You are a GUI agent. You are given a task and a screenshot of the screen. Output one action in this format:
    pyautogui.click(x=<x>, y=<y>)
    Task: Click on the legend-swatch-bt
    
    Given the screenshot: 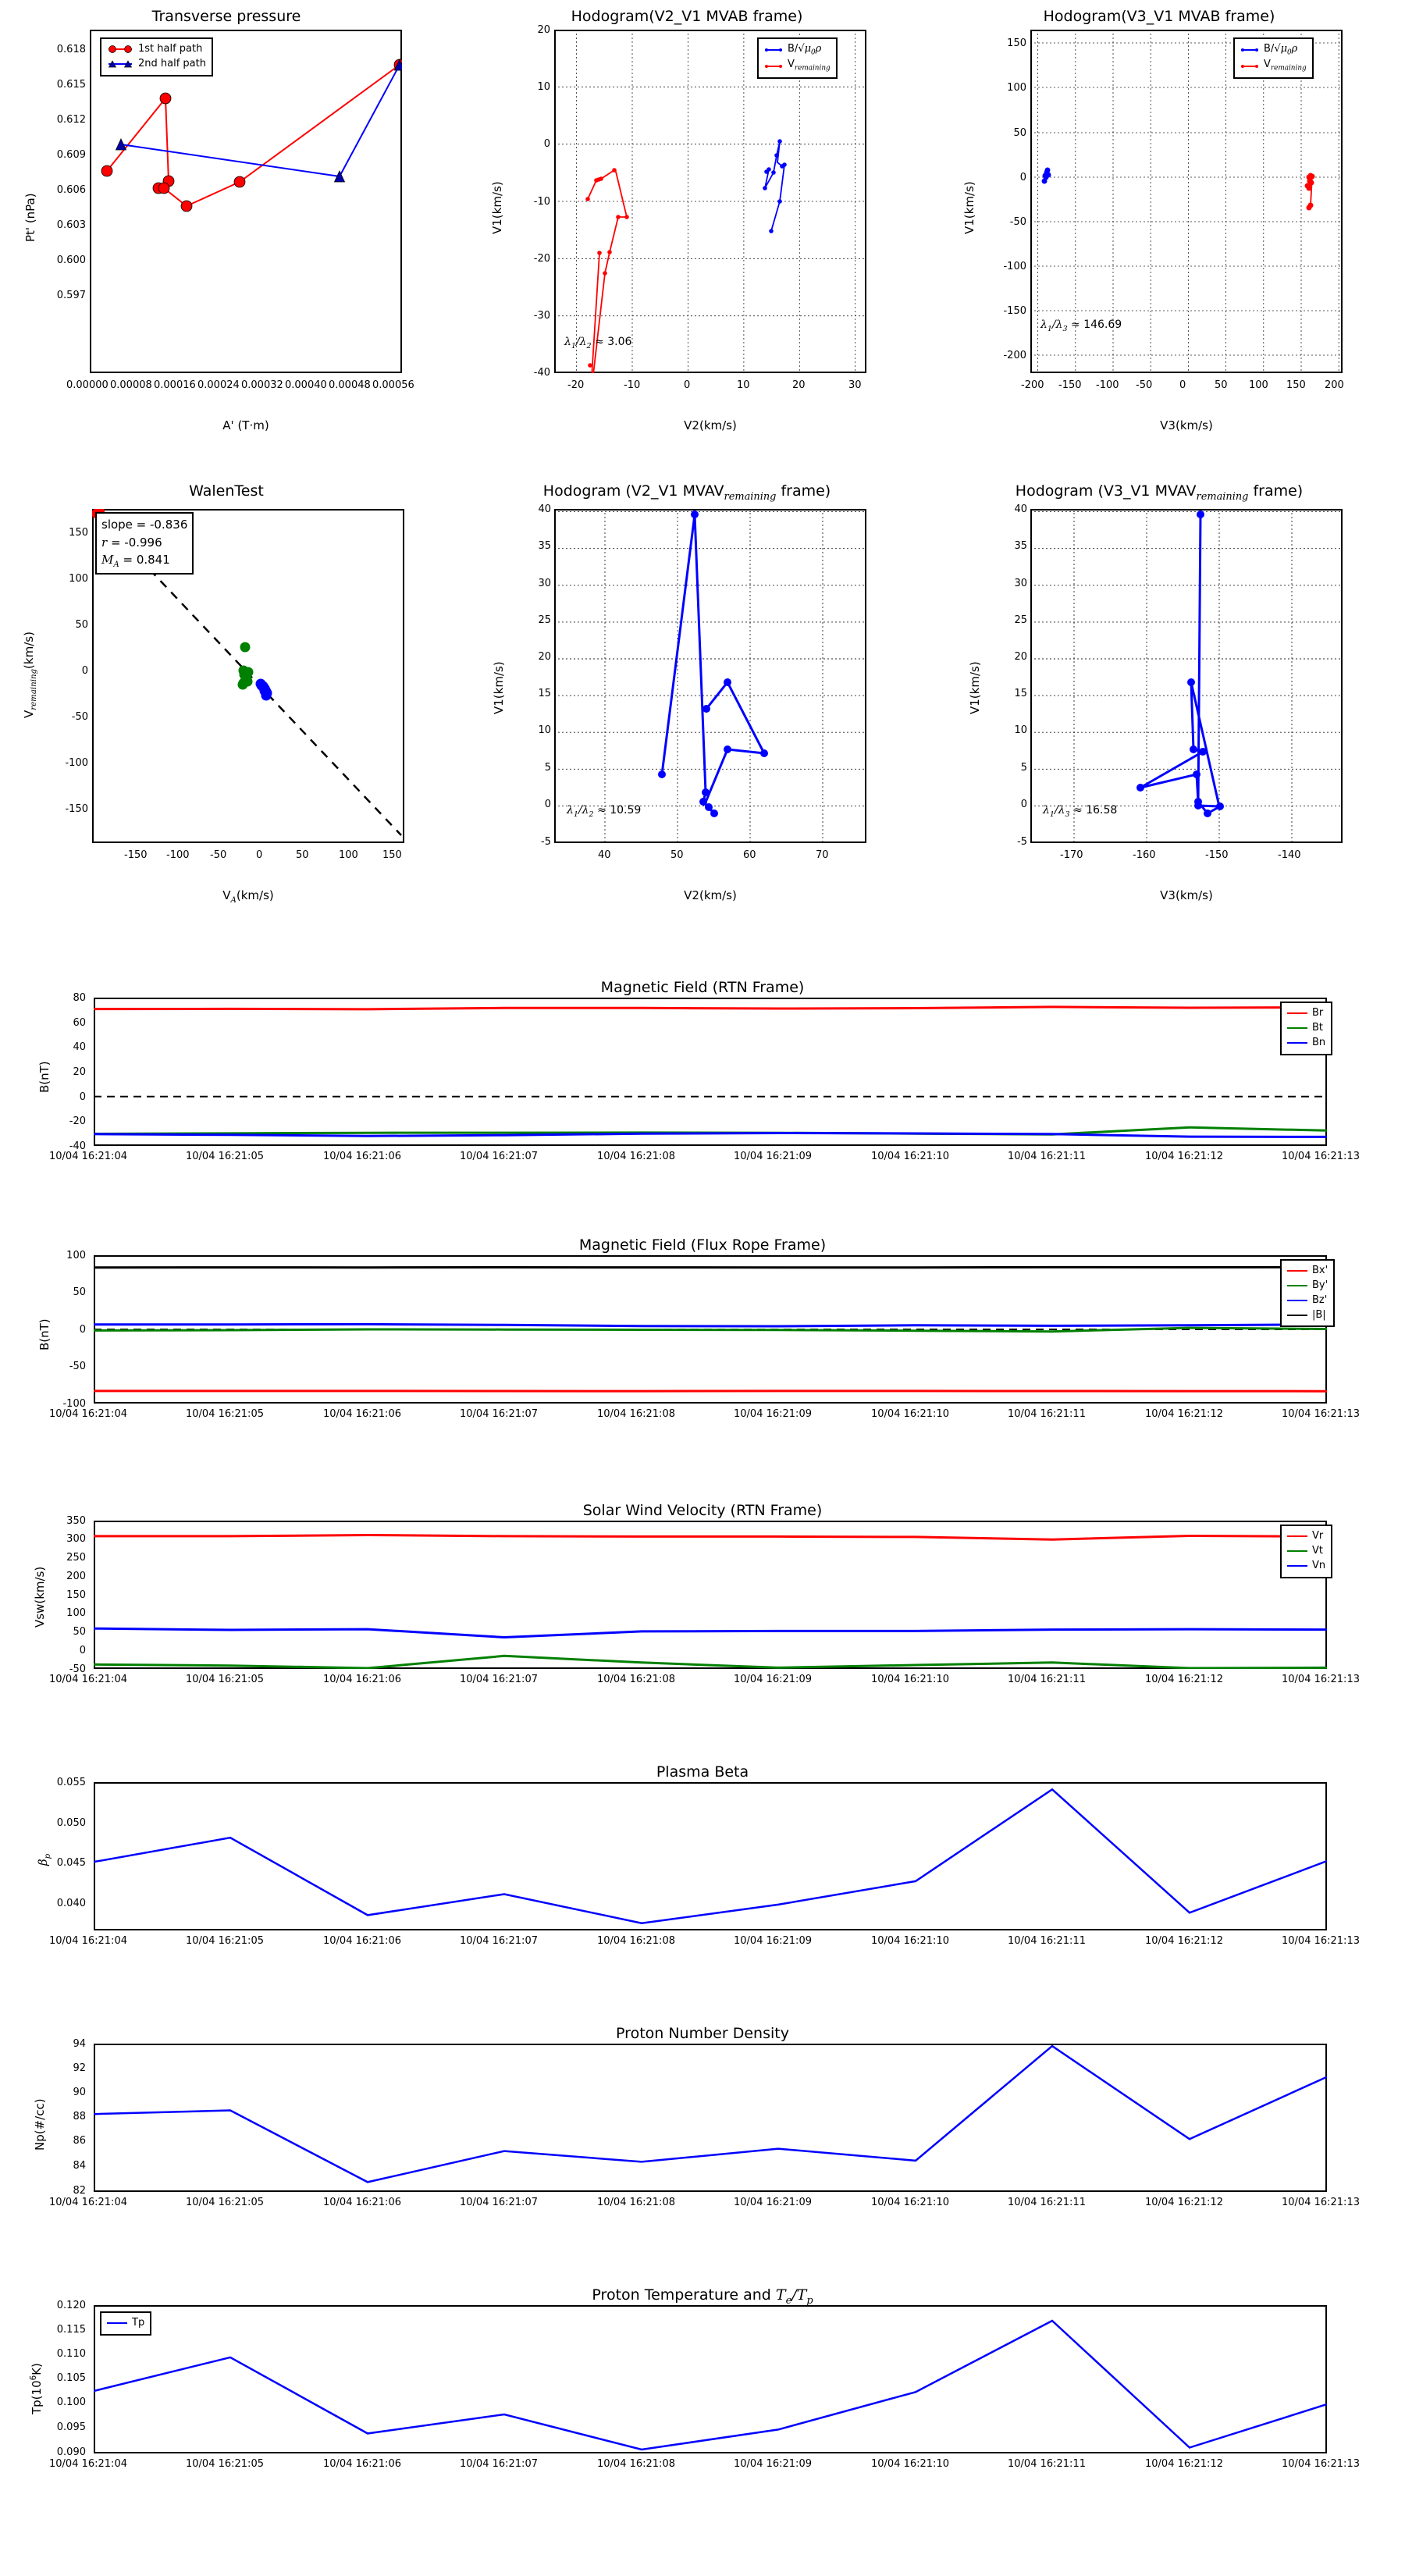 What is the action you would take?
    pyautogui.click(x=1297, y=1028)
    